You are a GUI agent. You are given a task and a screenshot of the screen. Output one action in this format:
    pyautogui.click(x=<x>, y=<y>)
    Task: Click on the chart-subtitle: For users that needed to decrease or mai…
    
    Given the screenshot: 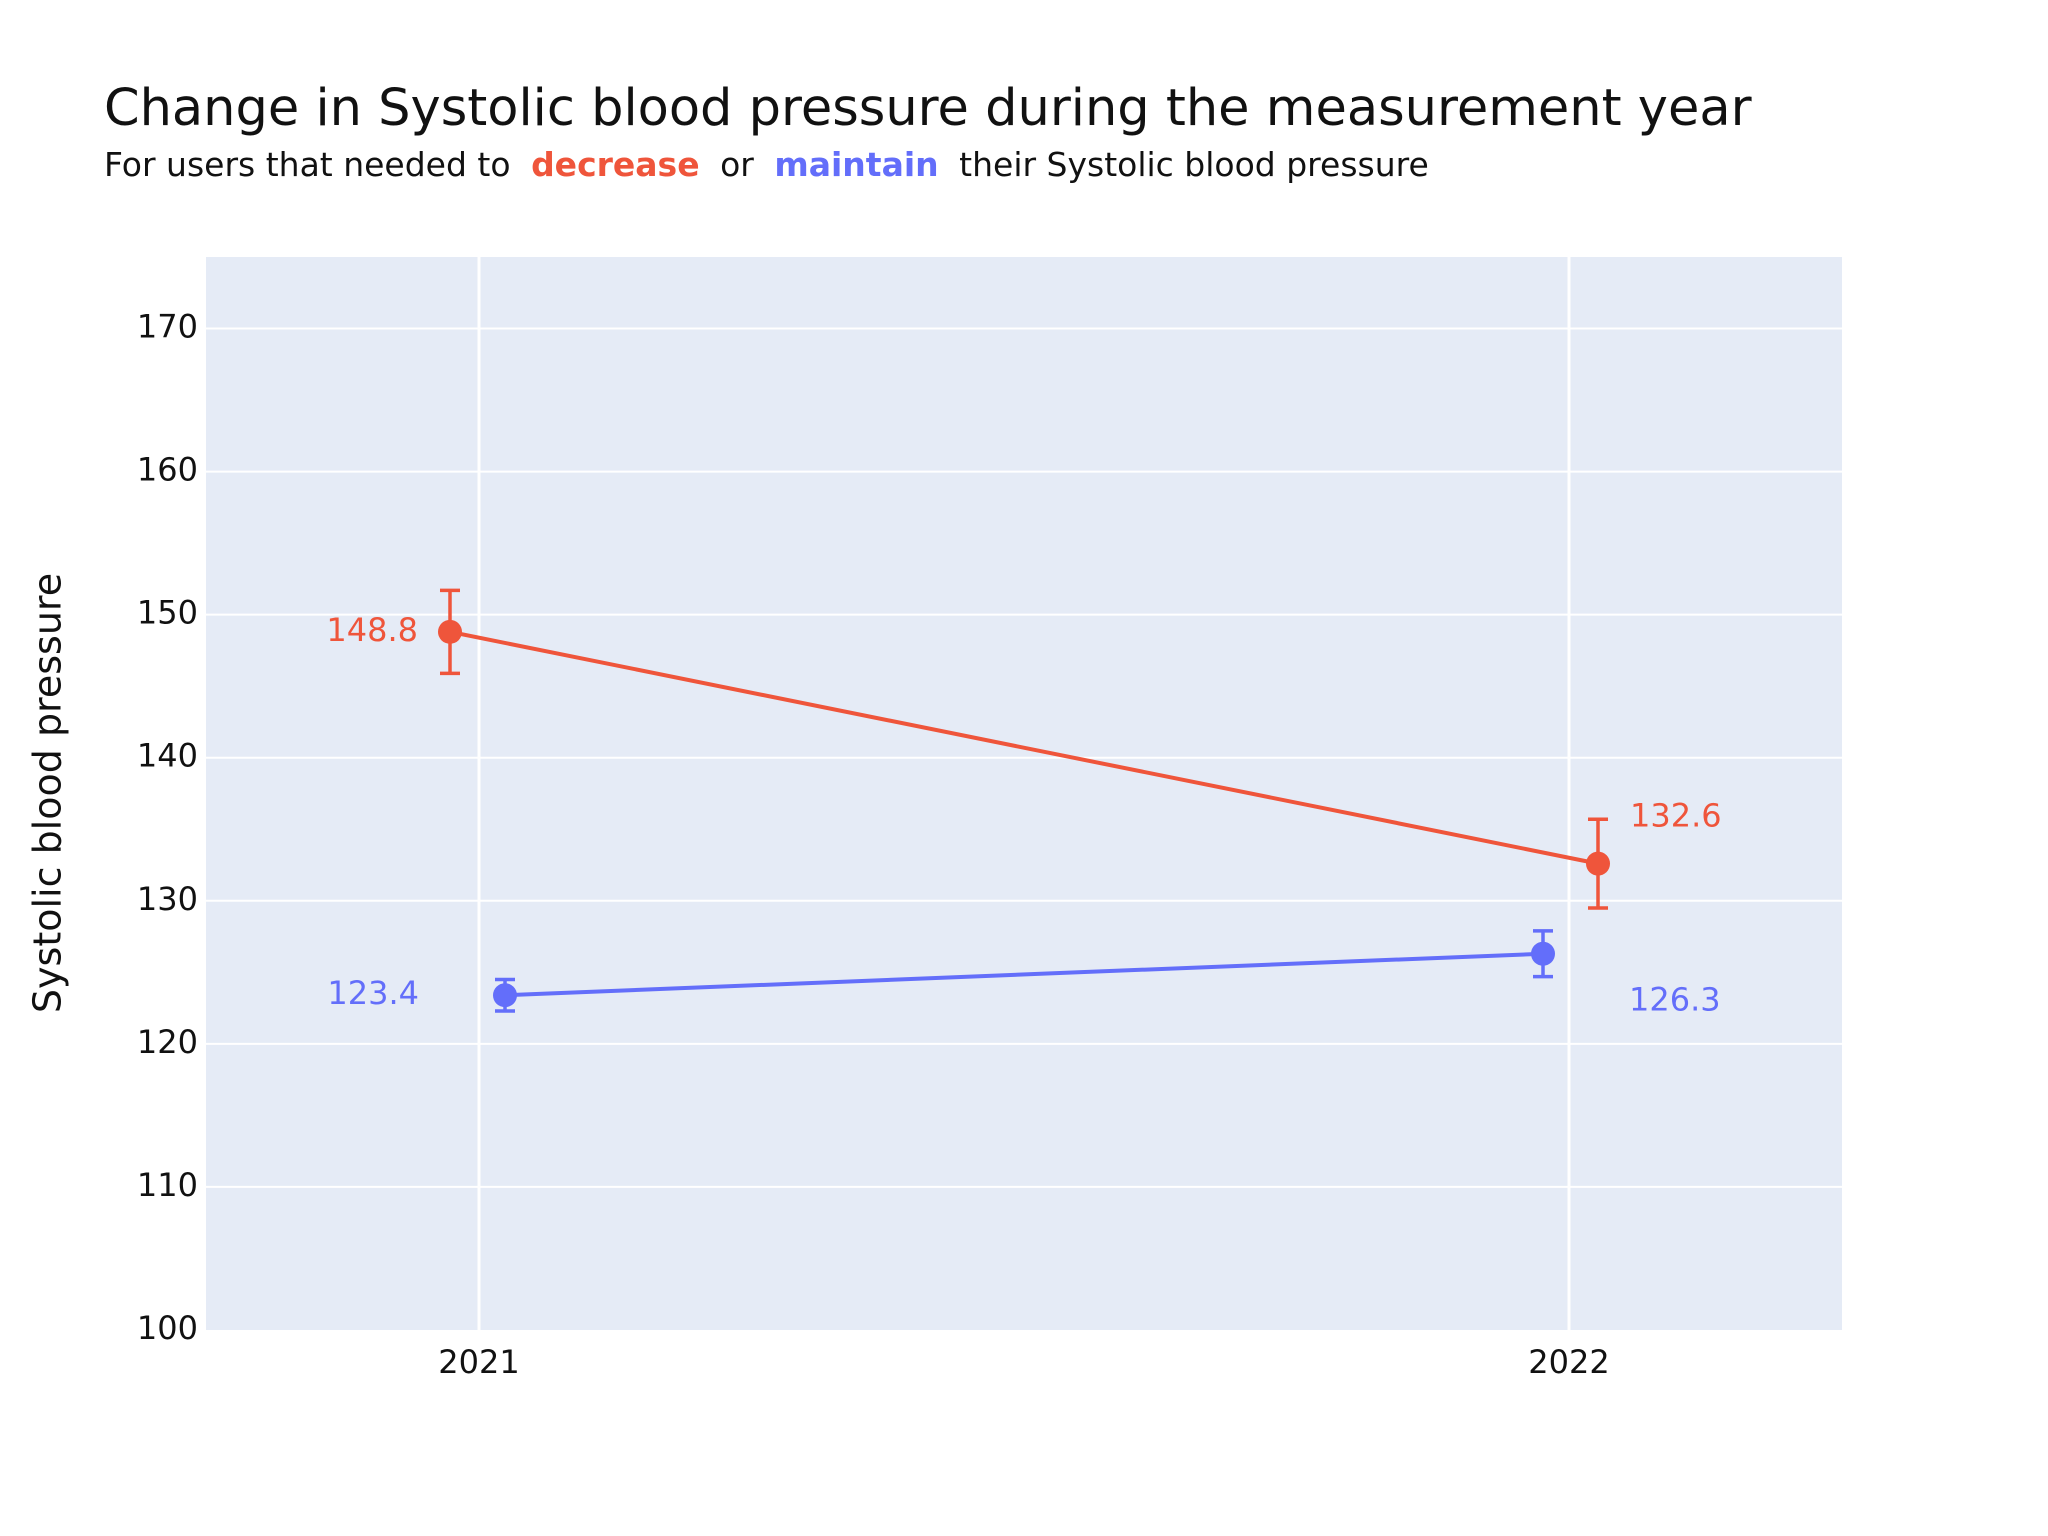 What is the action you would take?
    pyautogui.click(x=766, y=164)
    